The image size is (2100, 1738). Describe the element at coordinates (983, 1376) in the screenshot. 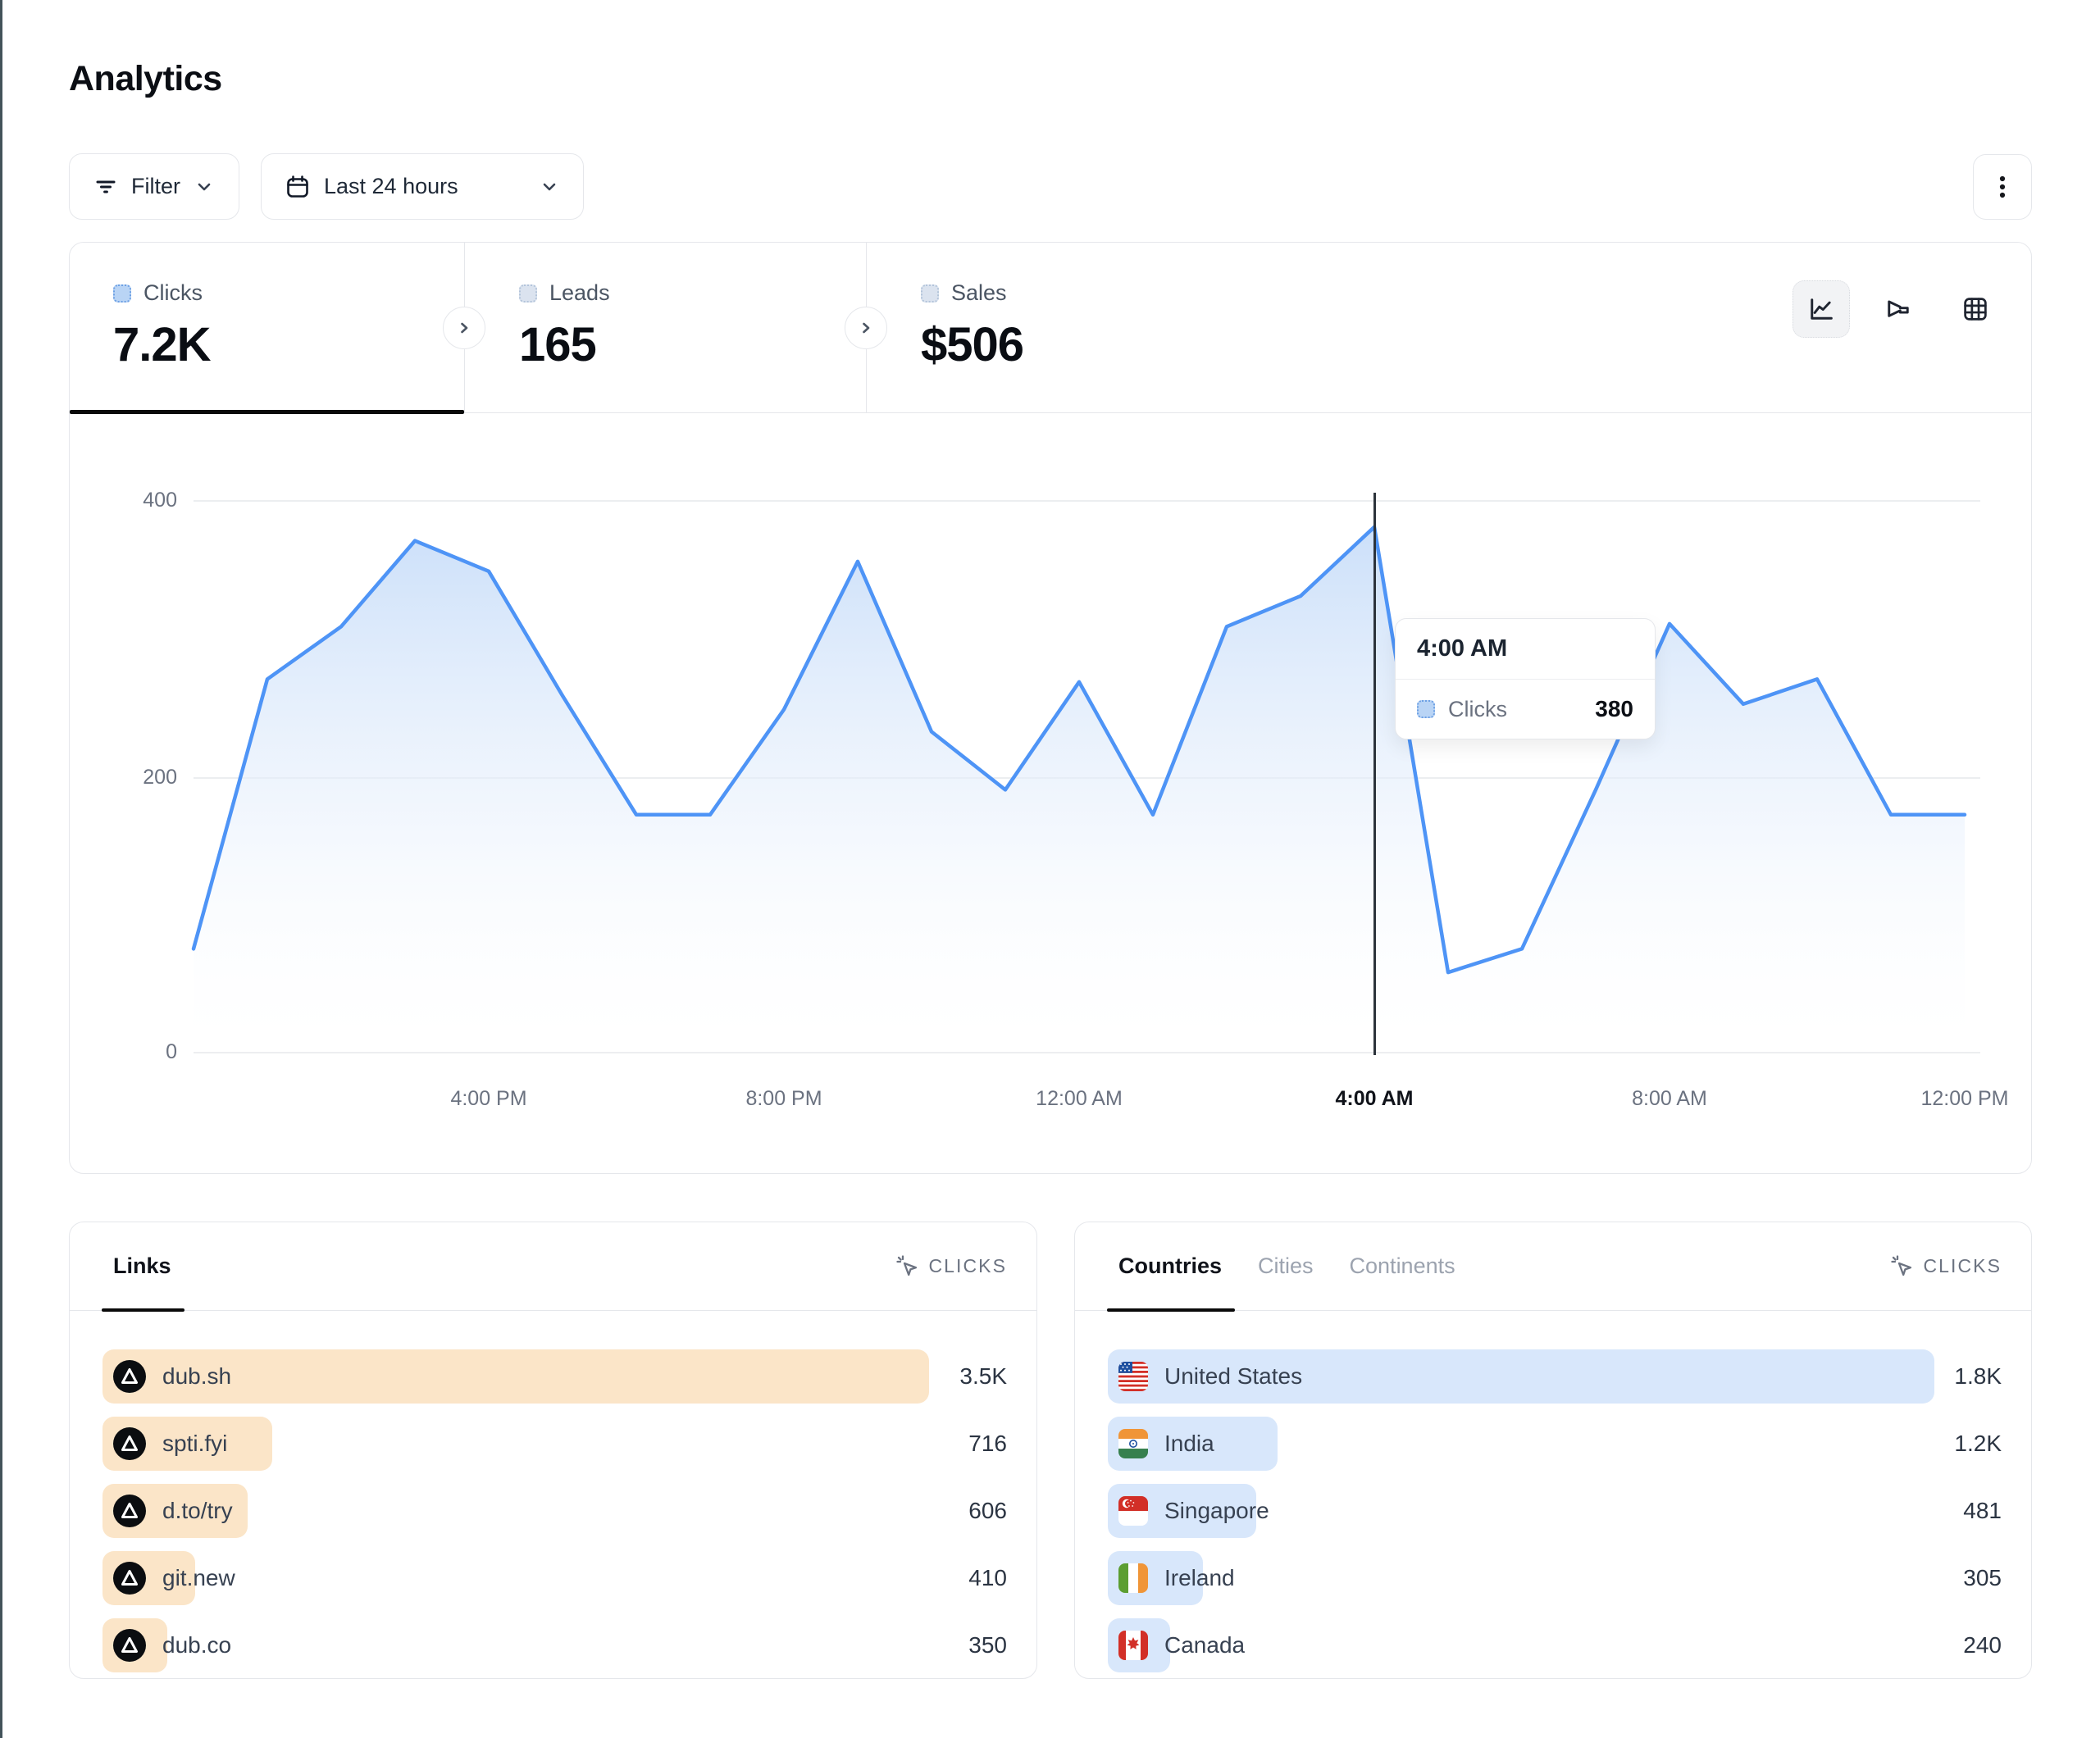

I see `item-value: 3.5K` at that location.